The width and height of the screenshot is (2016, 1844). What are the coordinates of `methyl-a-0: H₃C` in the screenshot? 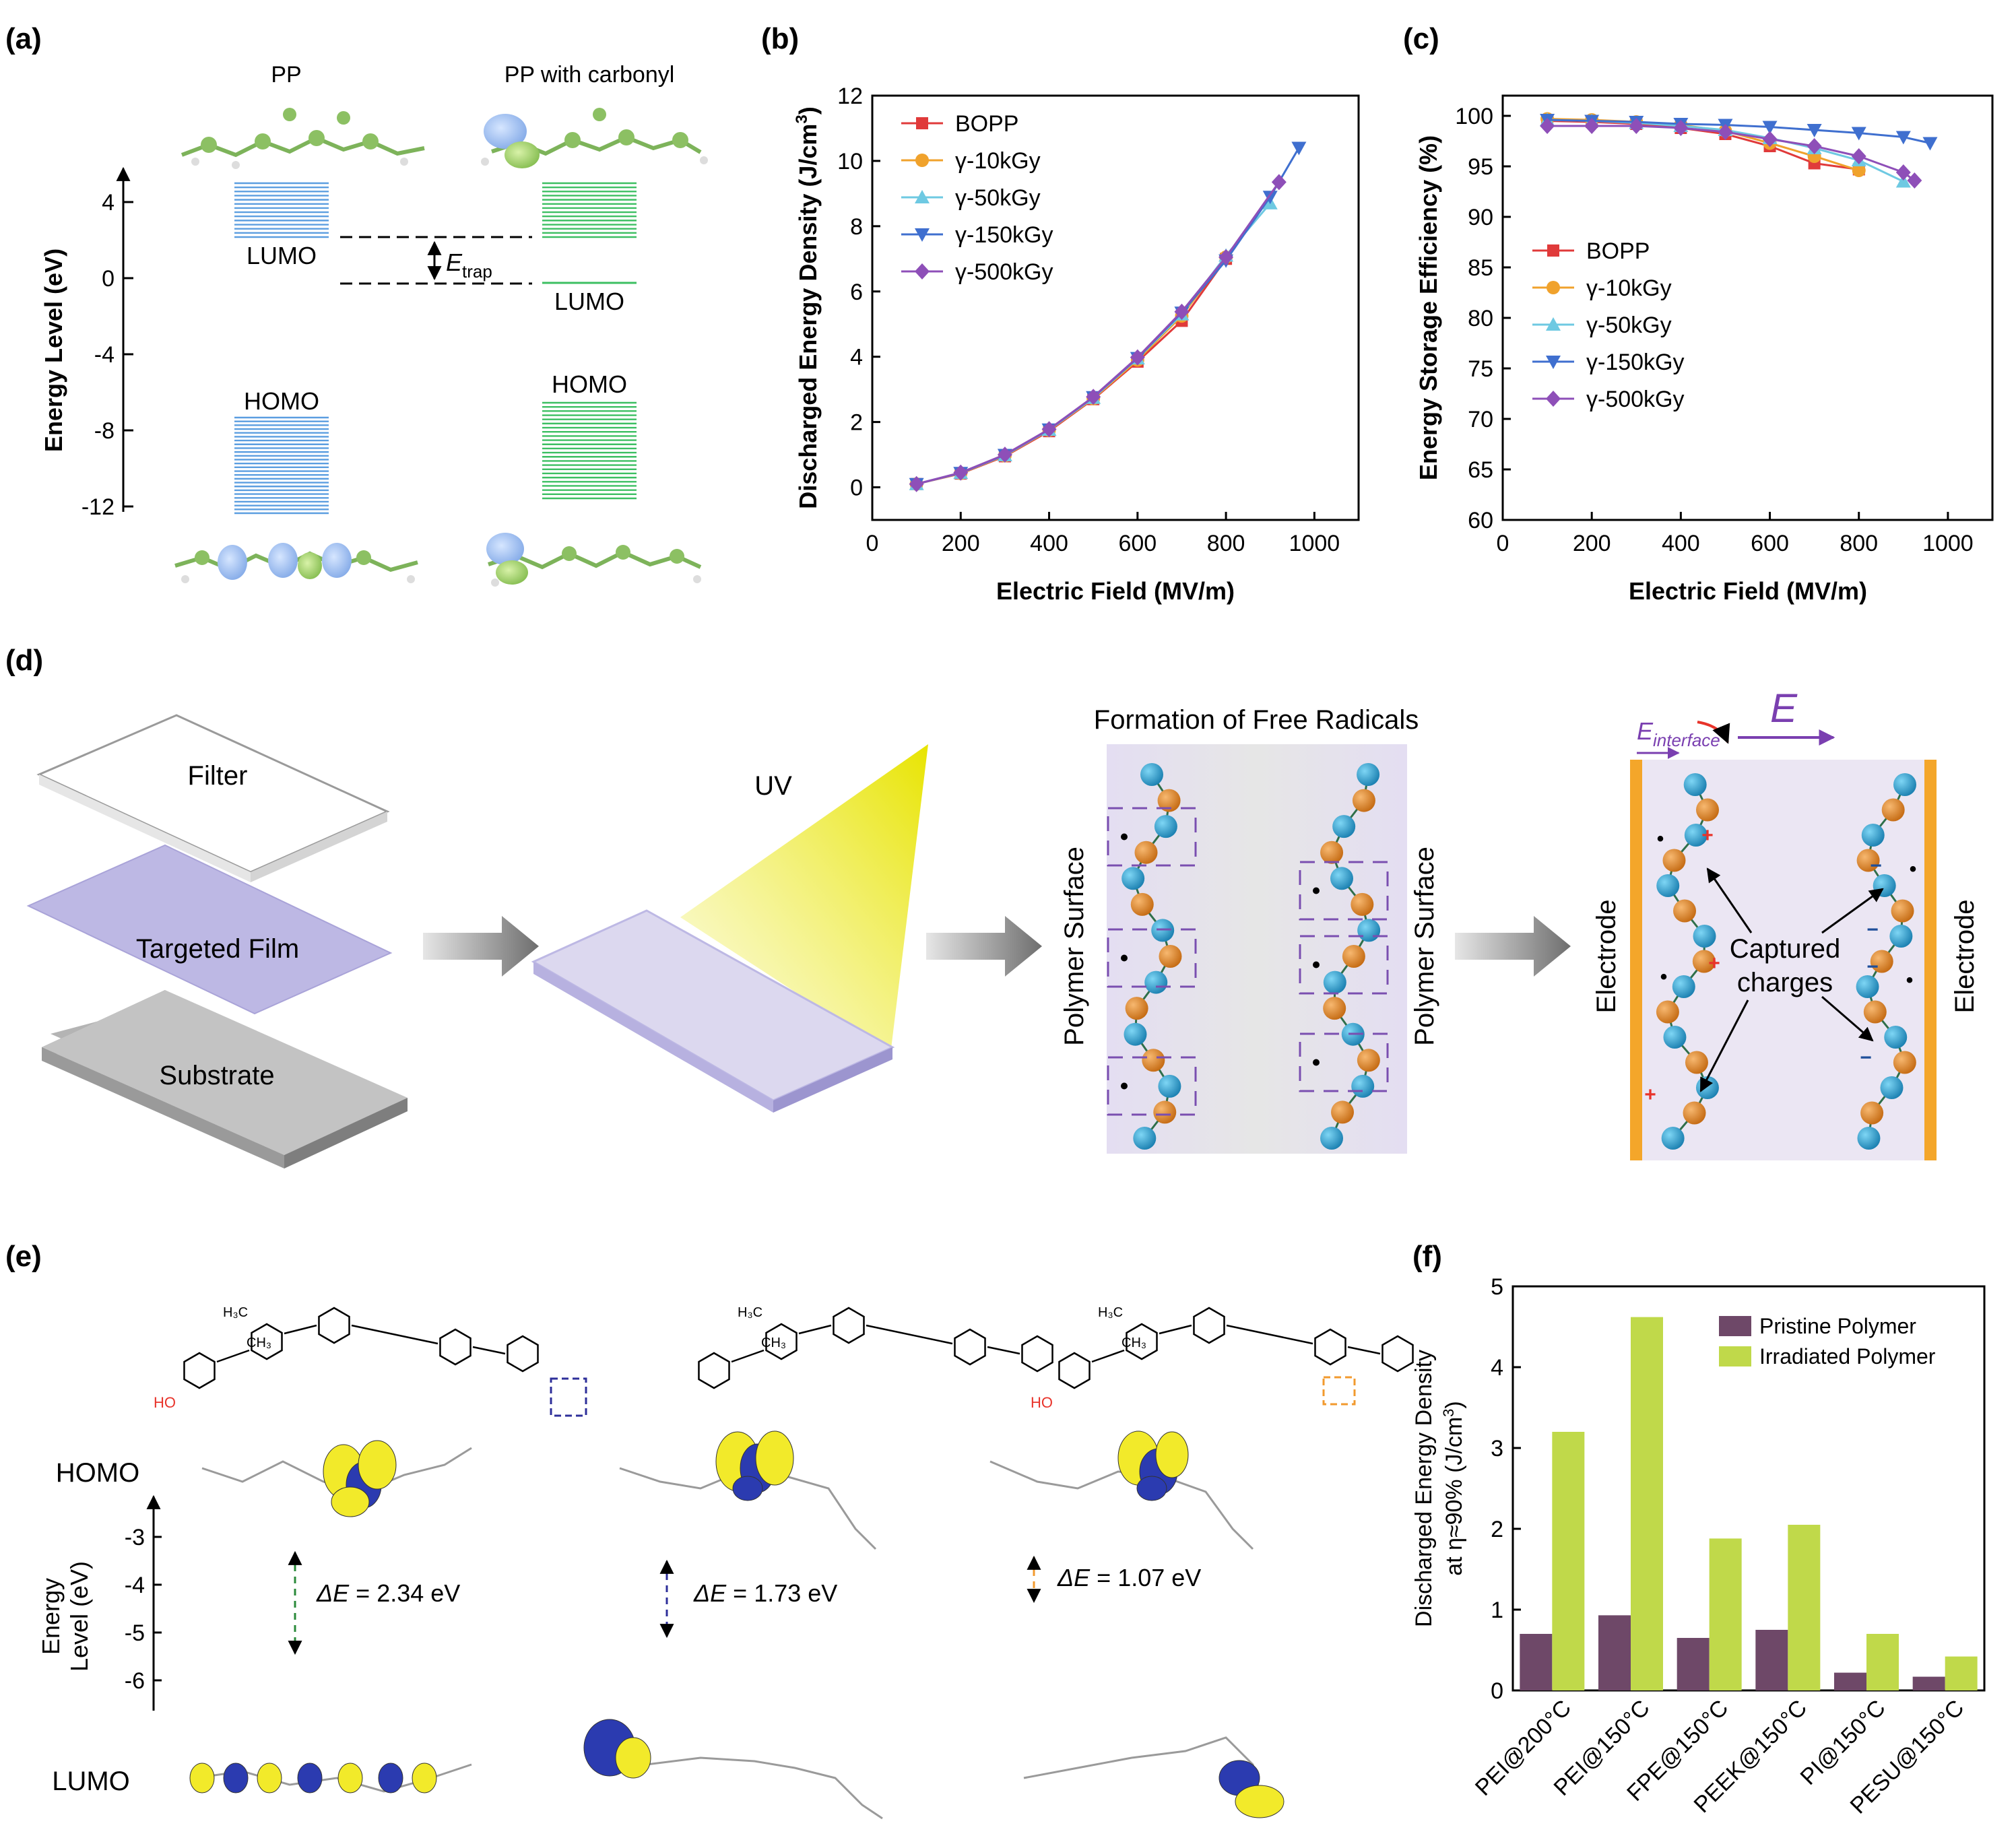 It's located at (235, 1312).